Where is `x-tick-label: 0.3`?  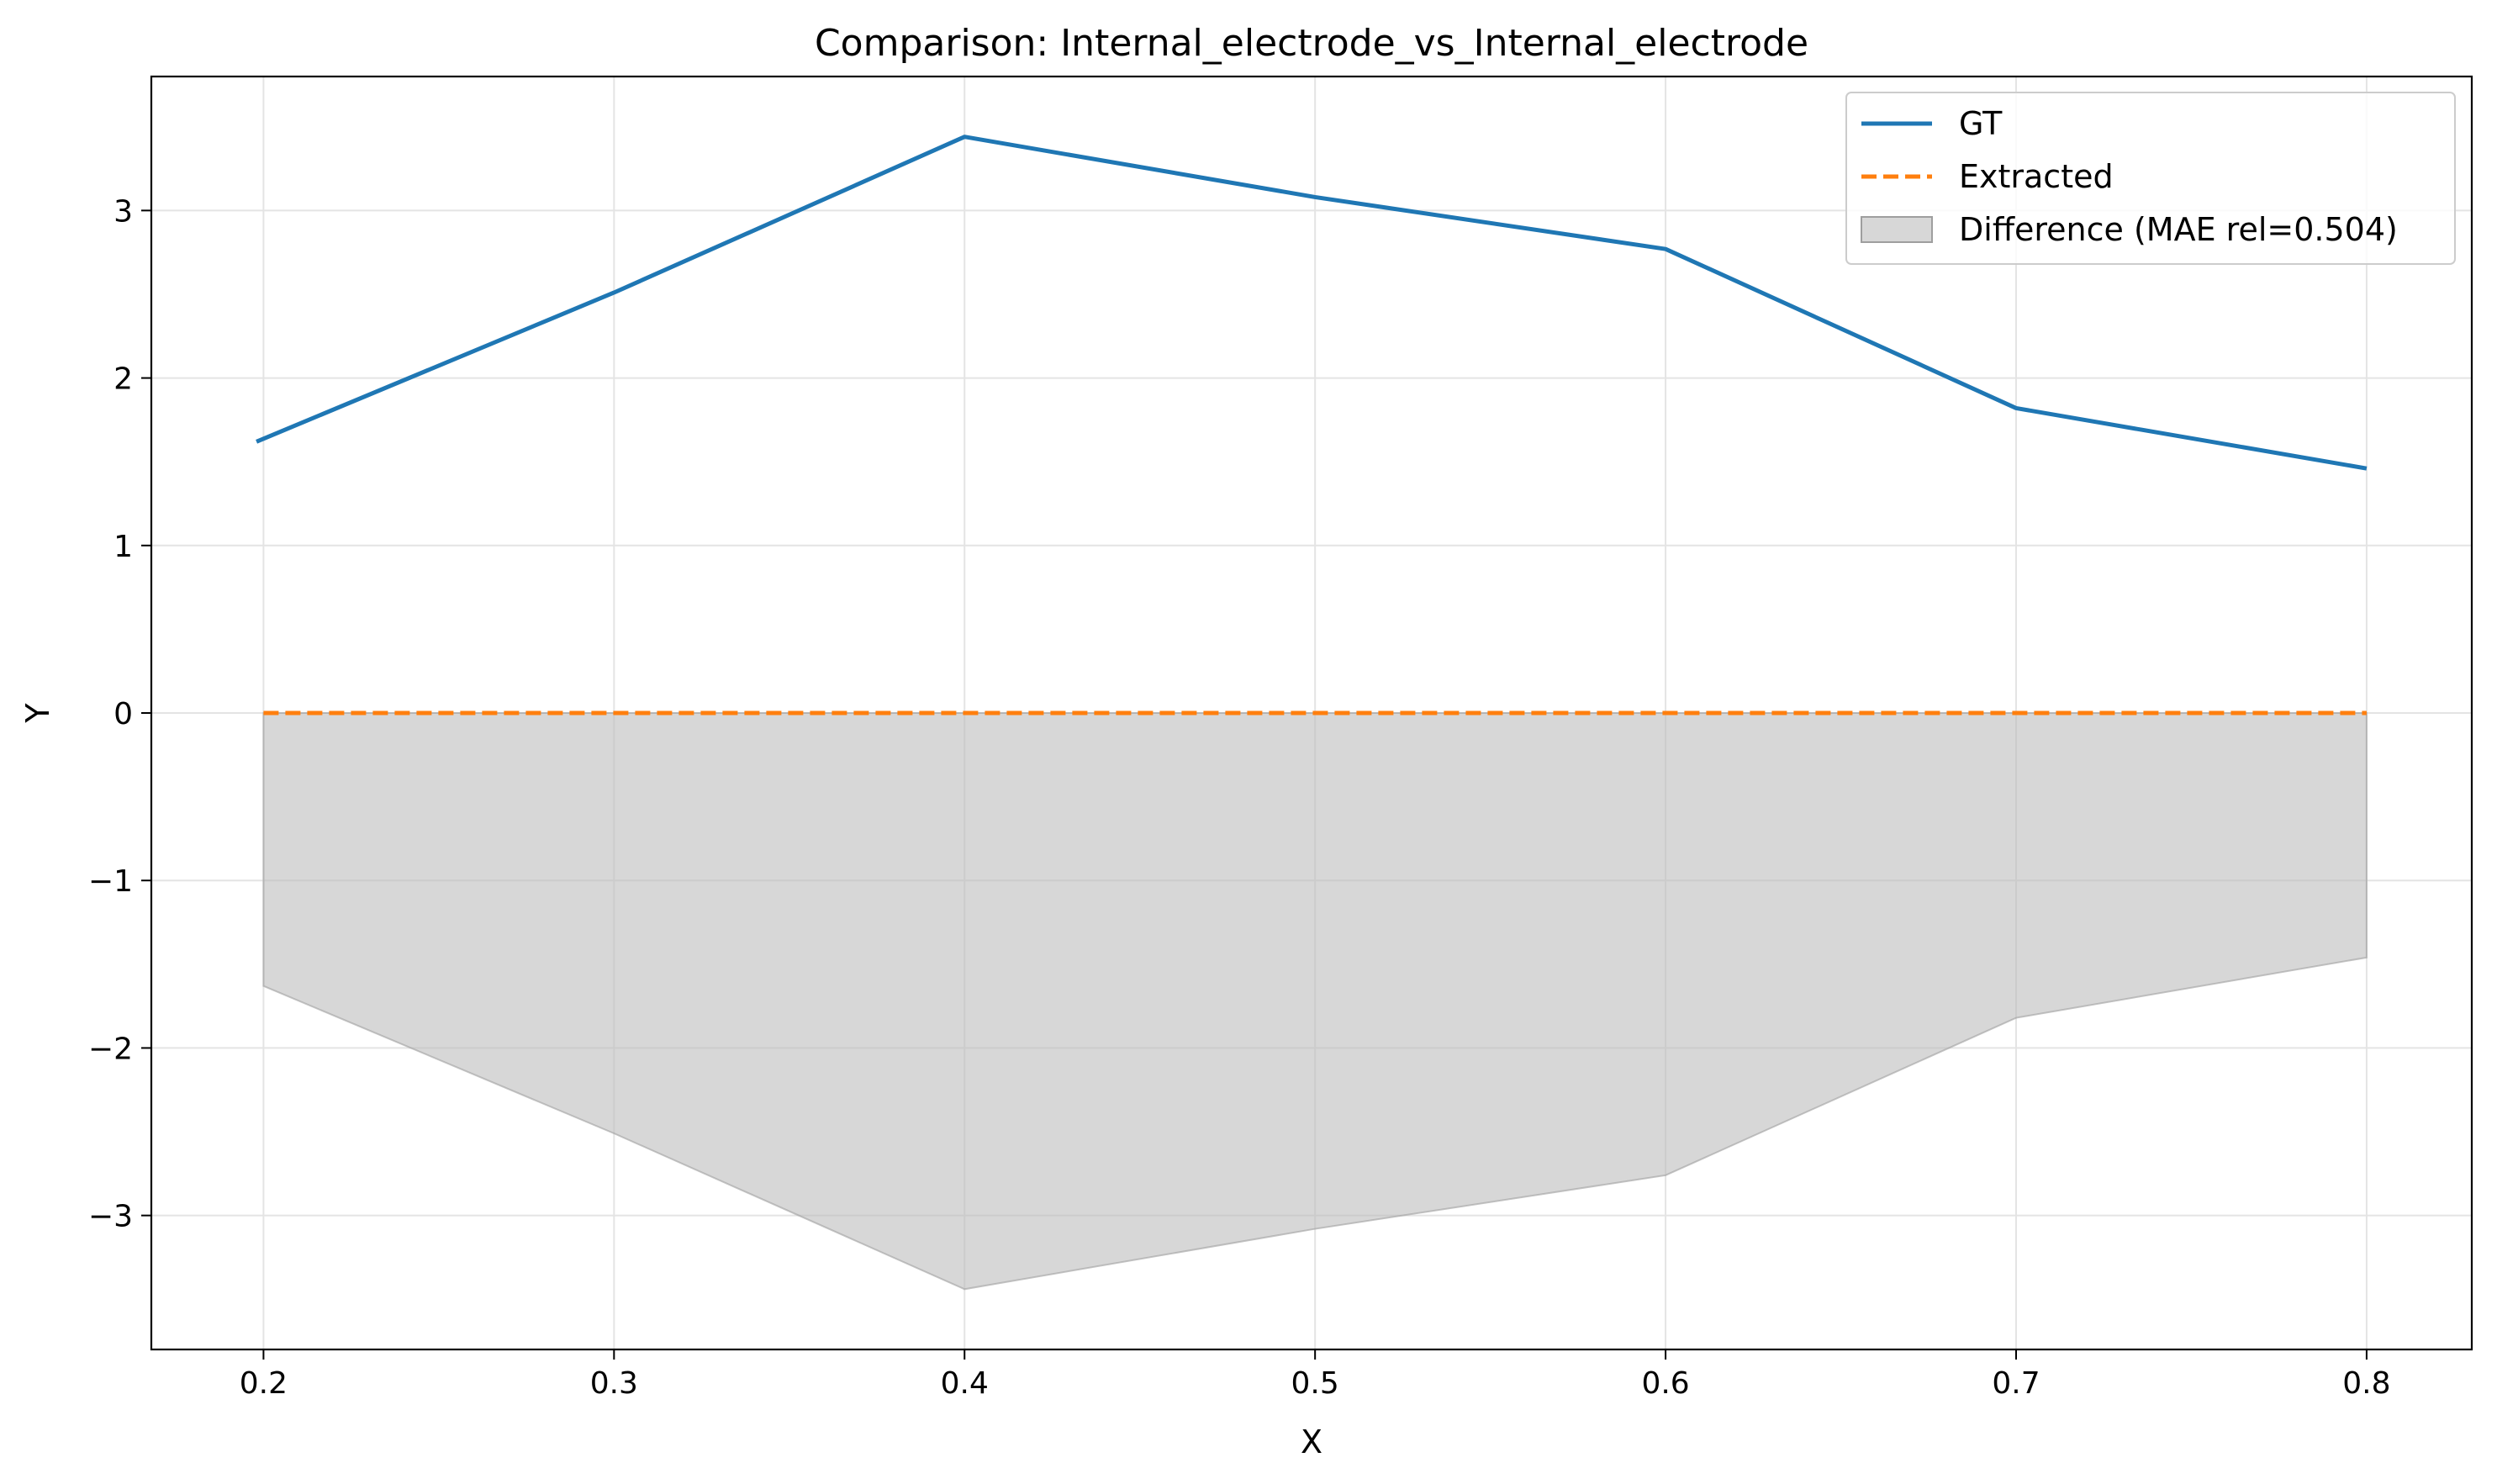 x-tick-label: 0.3 is located at coordinates (614, 1383).